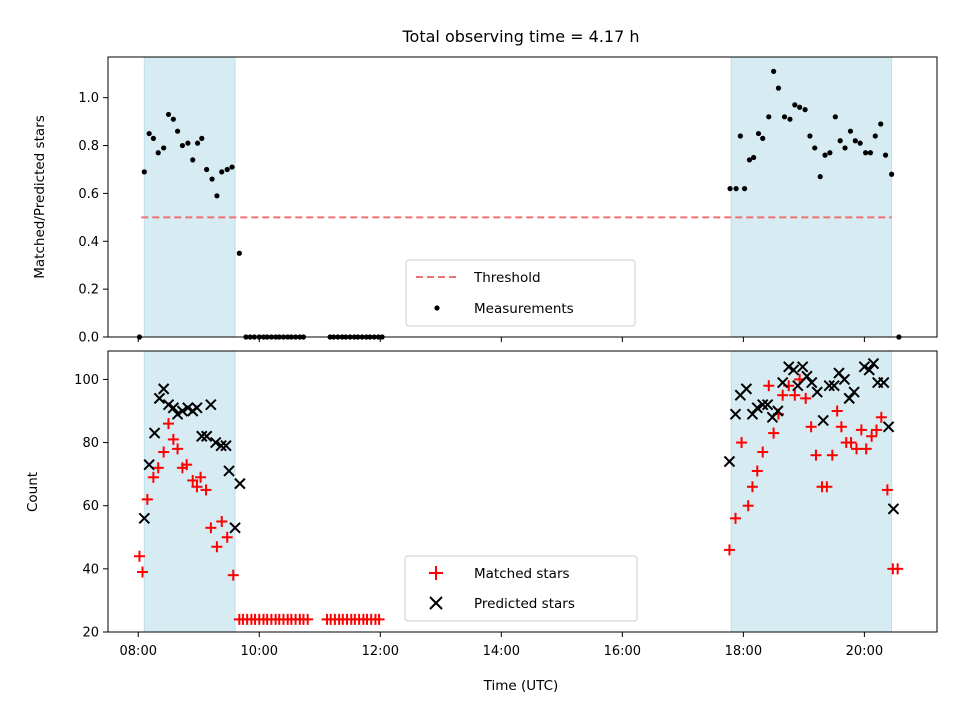  Describe the element at coordinates (259, 651) in the screenshot. I see `x-tick-label: 10:00` at that location.